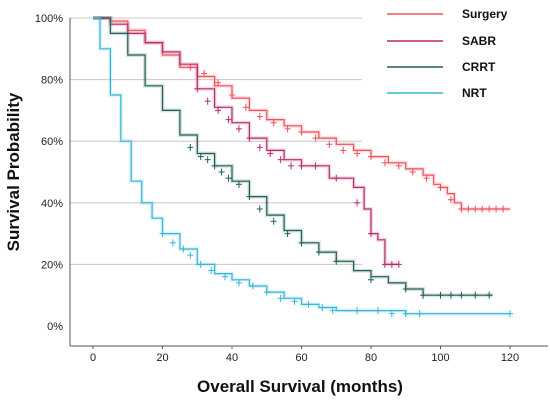 This screenshot has height=400, width=550. Describe the element at coordinates (300, 386) in the screenshot. I see `x-axis-title: Overall Survival (months)` at that location.